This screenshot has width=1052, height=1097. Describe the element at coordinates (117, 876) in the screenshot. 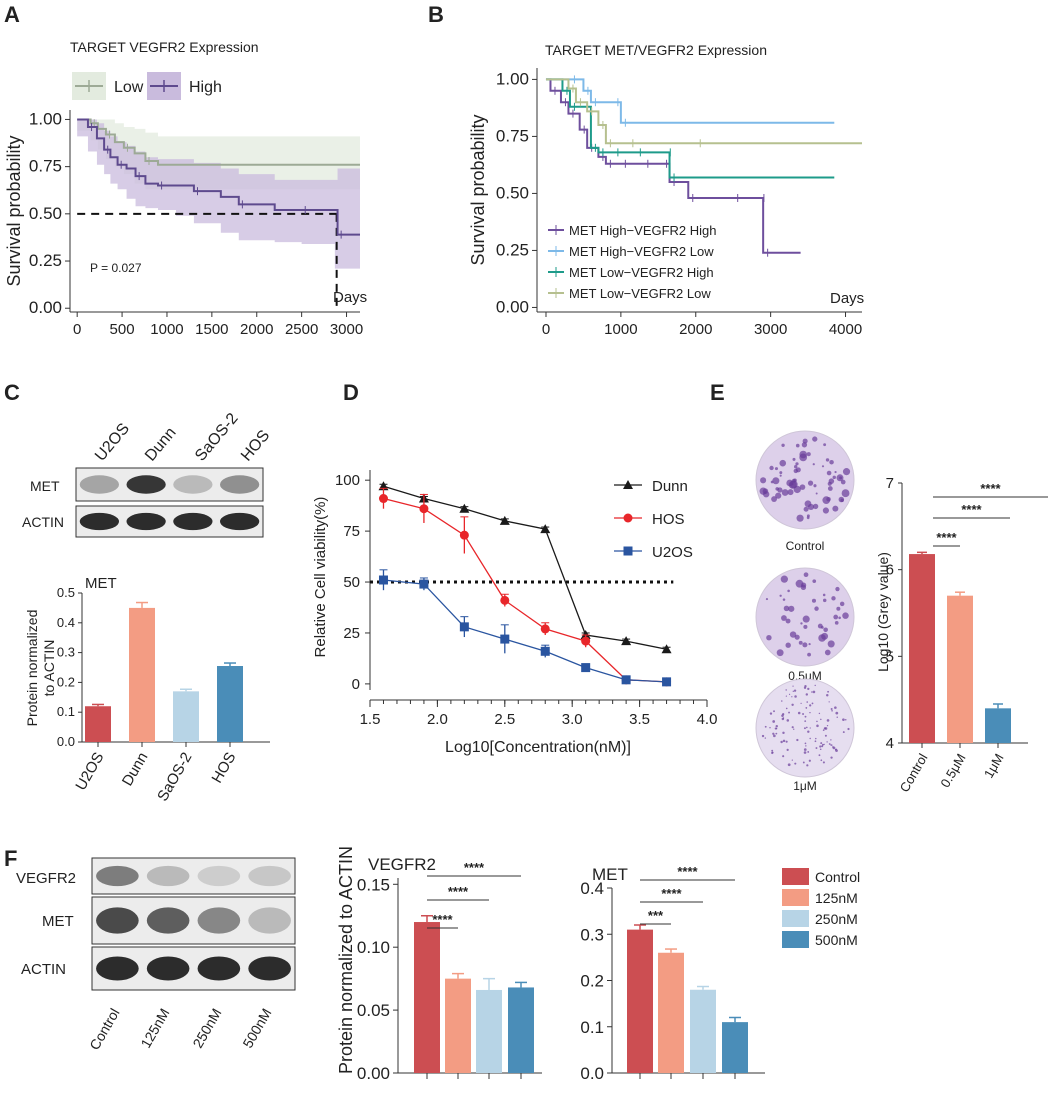

I see `wb-vegfr2-band` at that location.